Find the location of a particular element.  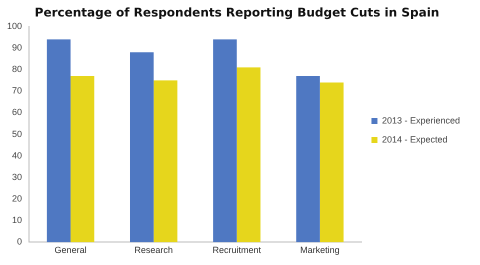

y-tick-label: 10 is located at coordinates (17, 220).